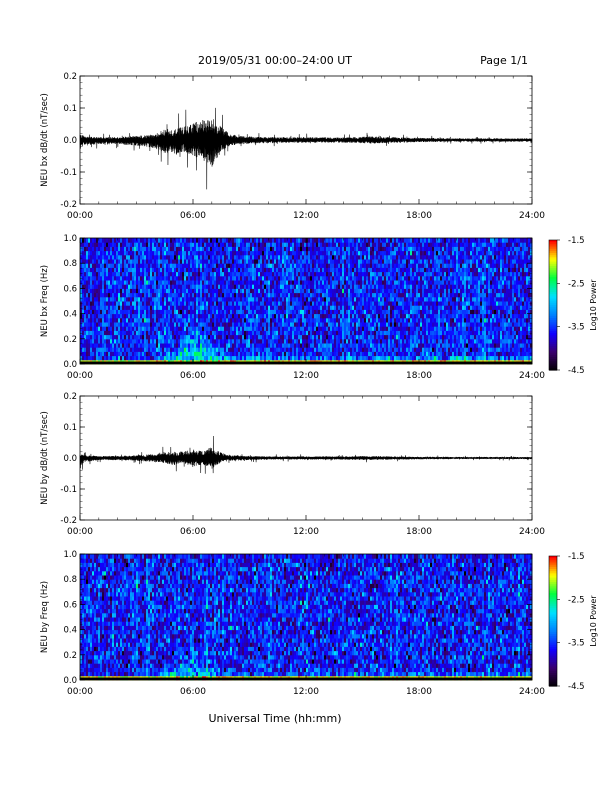  I want to click on spectrogram-cells, so click(306, 301).